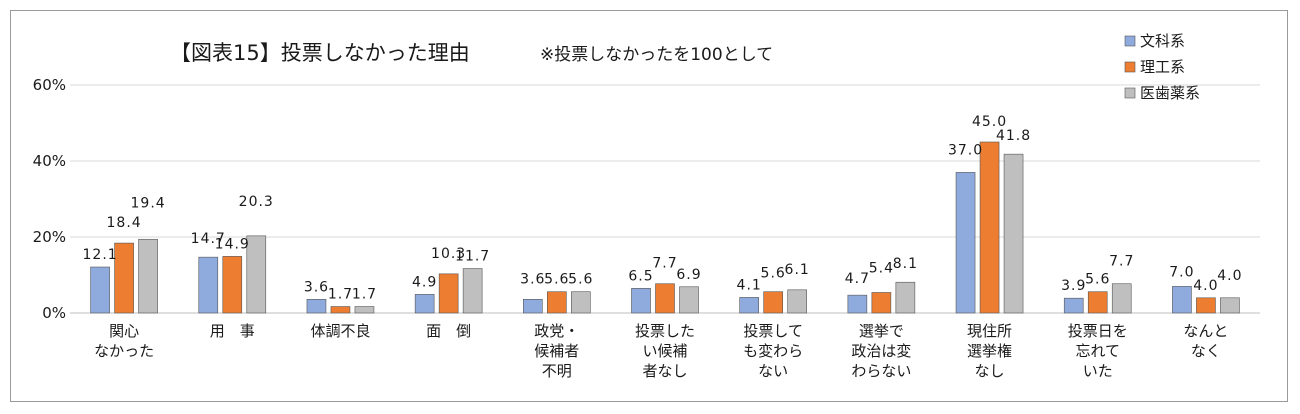 This screenshot has height=414, width=1300. Describe the element at coordinates (881, 351) in the screenshot. I see `category-label: 選挙で政治は変わらない` at that location.